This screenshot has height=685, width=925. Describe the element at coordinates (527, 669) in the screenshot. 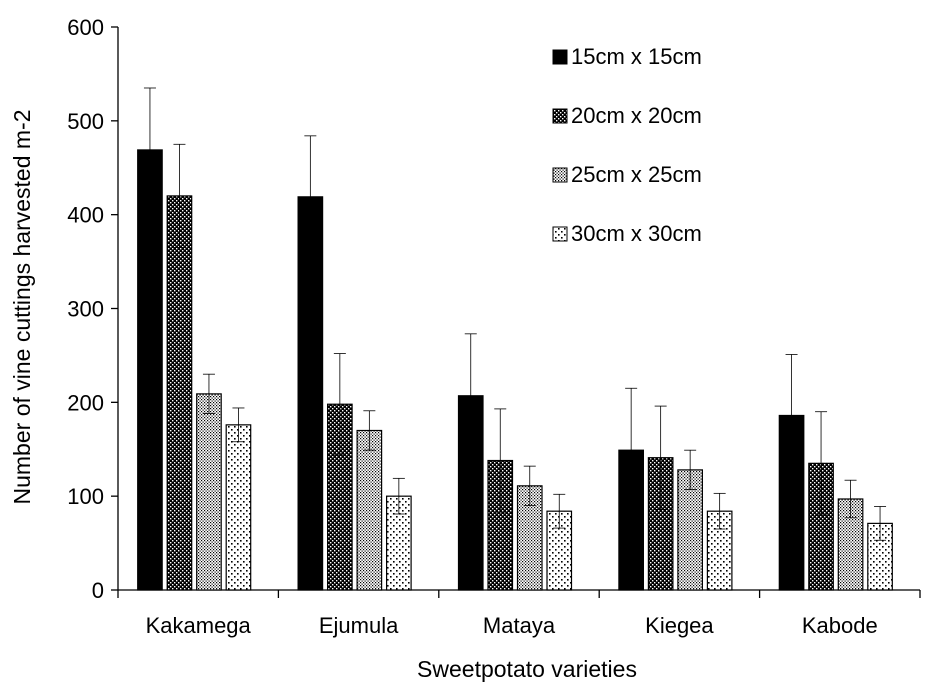

I see `x-axis-title: Sweetpotato varieties` at that location.